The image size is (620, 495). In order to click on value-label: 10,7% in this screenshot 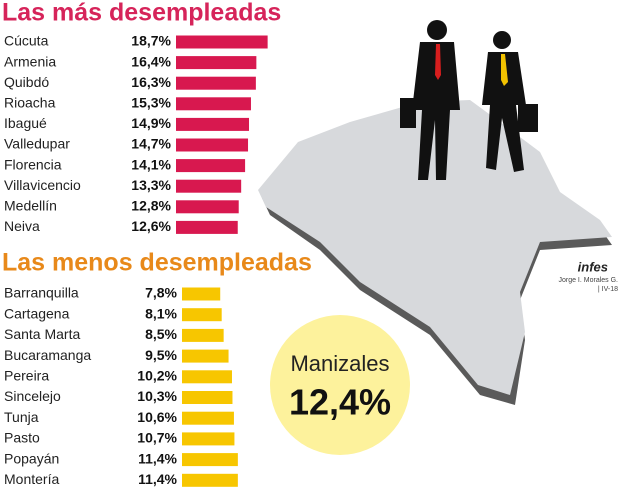, I will do `click(157, 438)`.